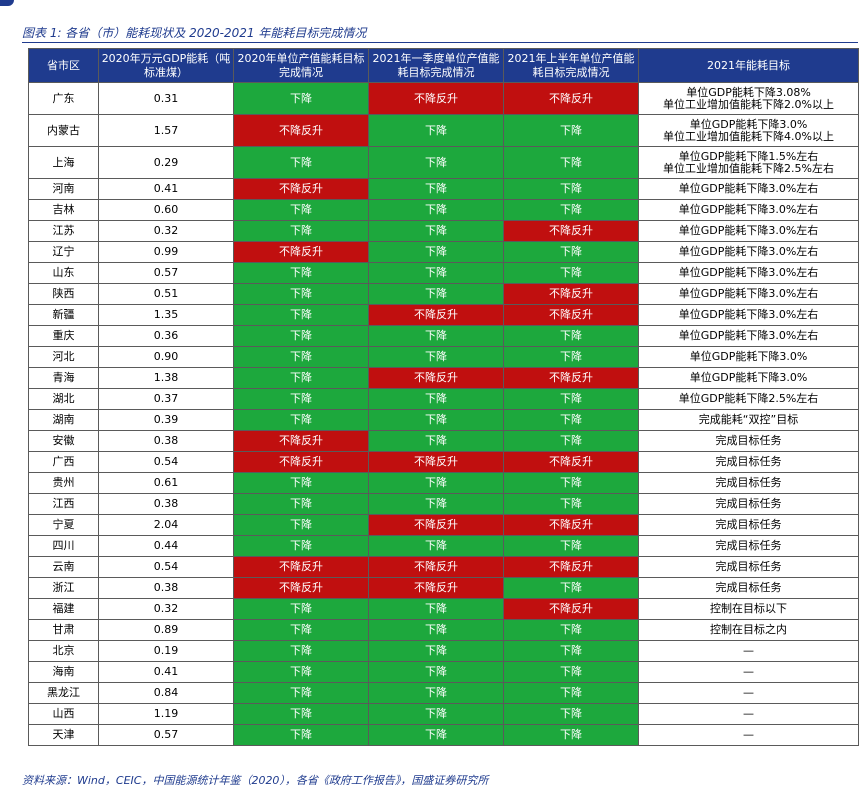 This screenshot has height=788, width=863. I want to click on header-accent-mark, so click(7, 3).